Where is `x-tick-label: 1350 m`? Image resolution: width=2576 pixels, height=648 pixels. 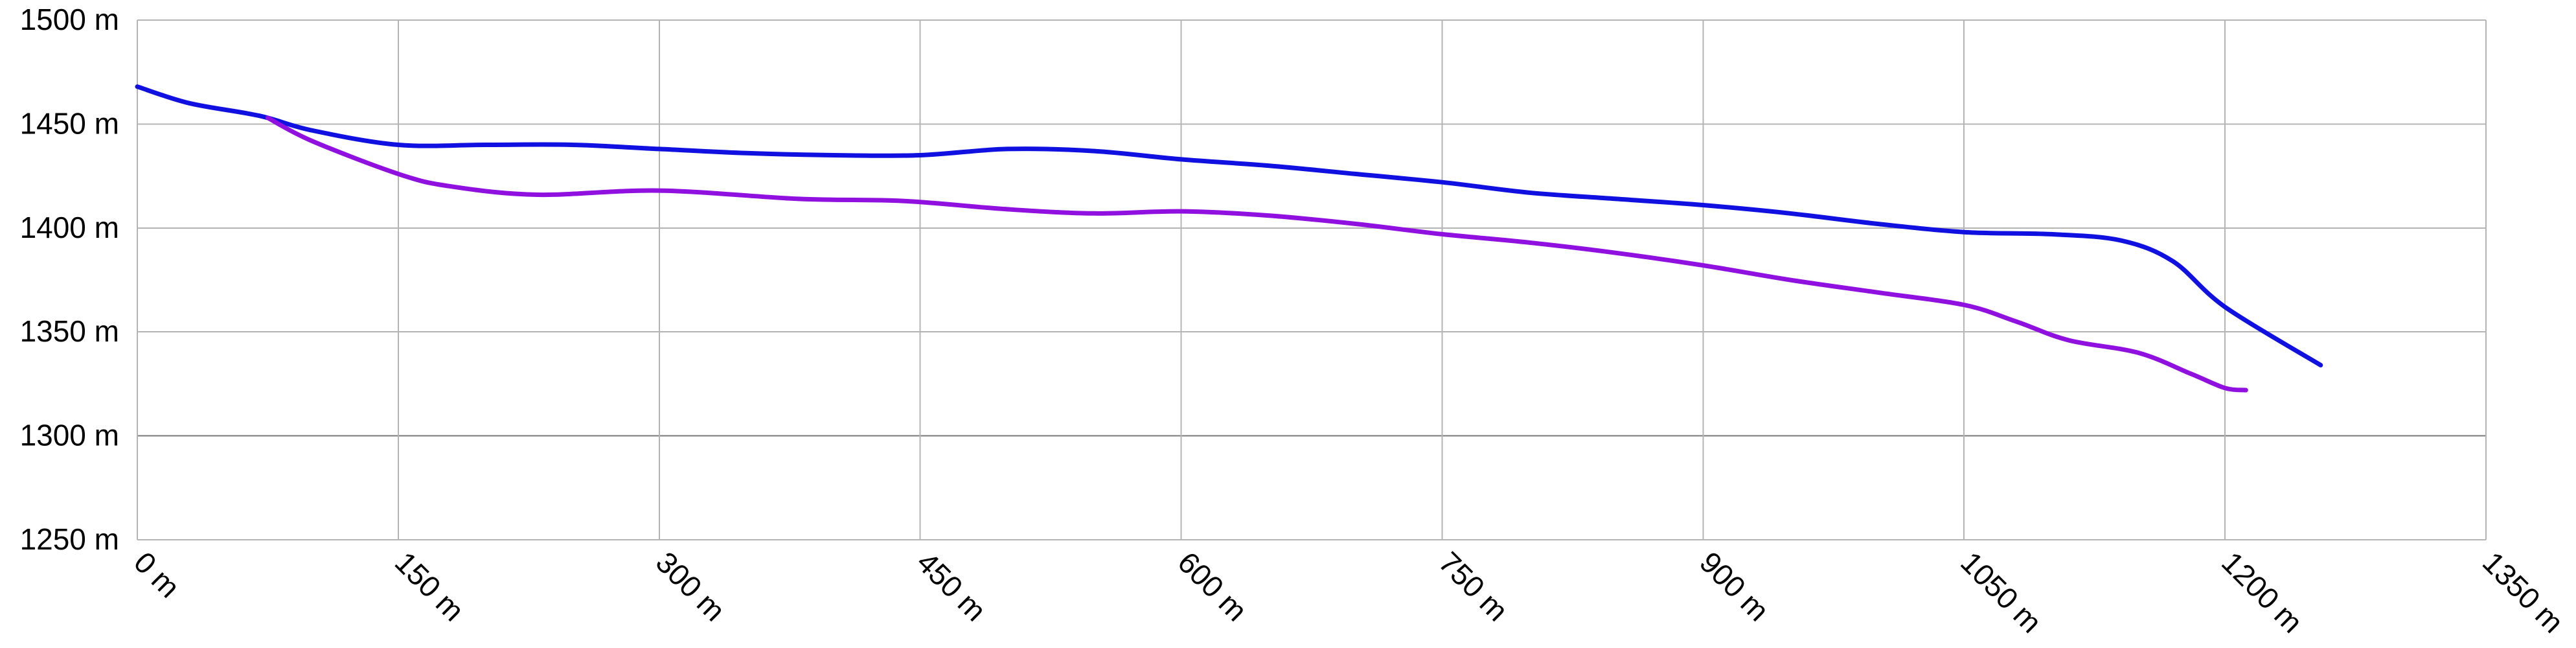 x-tick-label: 1350 m is located at coordinates (2523, 592).